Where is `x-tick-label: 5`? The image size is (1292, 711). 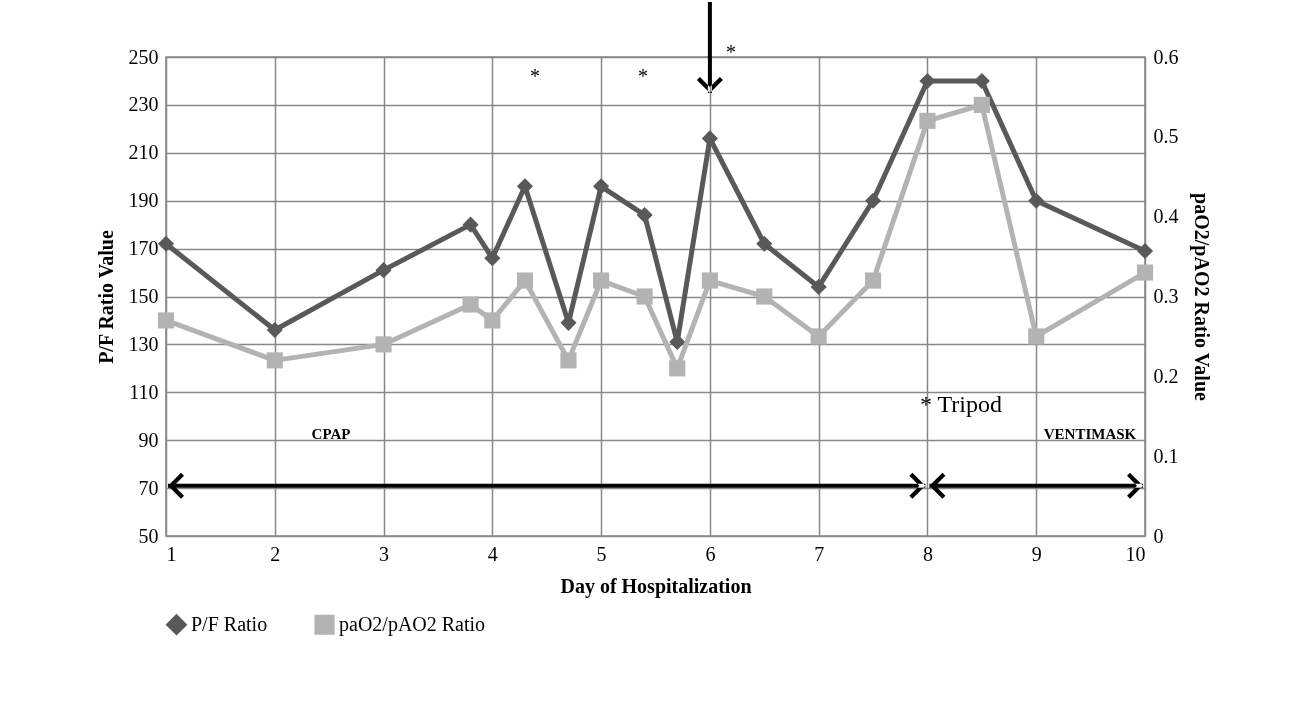 x-tick-label: 5 is located at coordinates (601, 553).